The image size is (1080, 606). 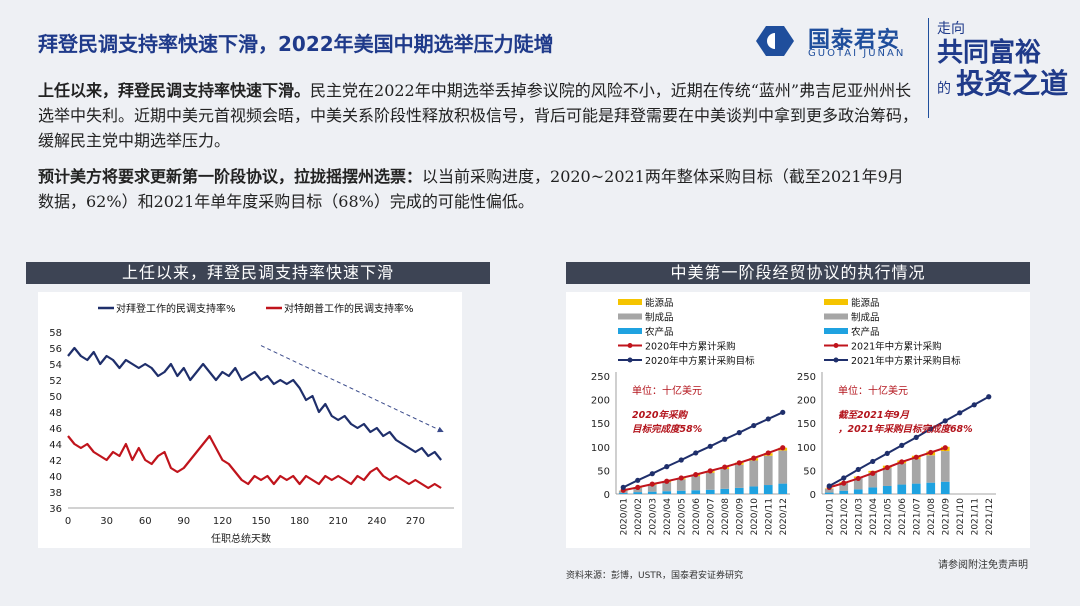 What do you see at coordinates (874, 517) in the screenshot?
I see `x-tick-label: 2021/04` at bounding box center [874, 517].